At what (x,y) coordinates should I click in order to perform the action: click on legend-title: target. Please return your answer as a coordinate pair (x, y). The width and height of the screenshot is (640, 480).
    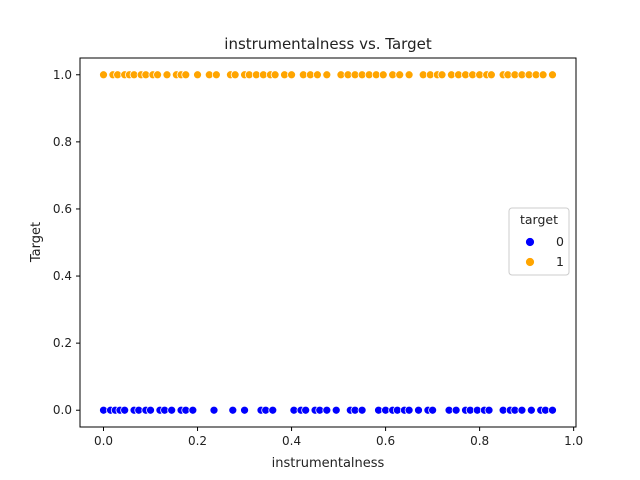
    Looking at the image, I should click on (539, 219).